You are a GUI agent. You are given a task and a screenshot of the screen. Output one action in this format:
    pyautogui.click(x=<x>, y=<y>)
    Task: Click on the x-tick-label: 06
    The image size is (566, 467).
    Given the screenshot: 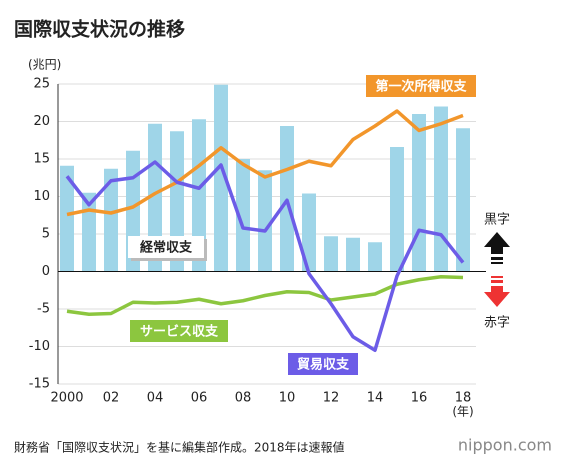 What is the action you would take?
    pyautogui.click(x=199, y=398)
    